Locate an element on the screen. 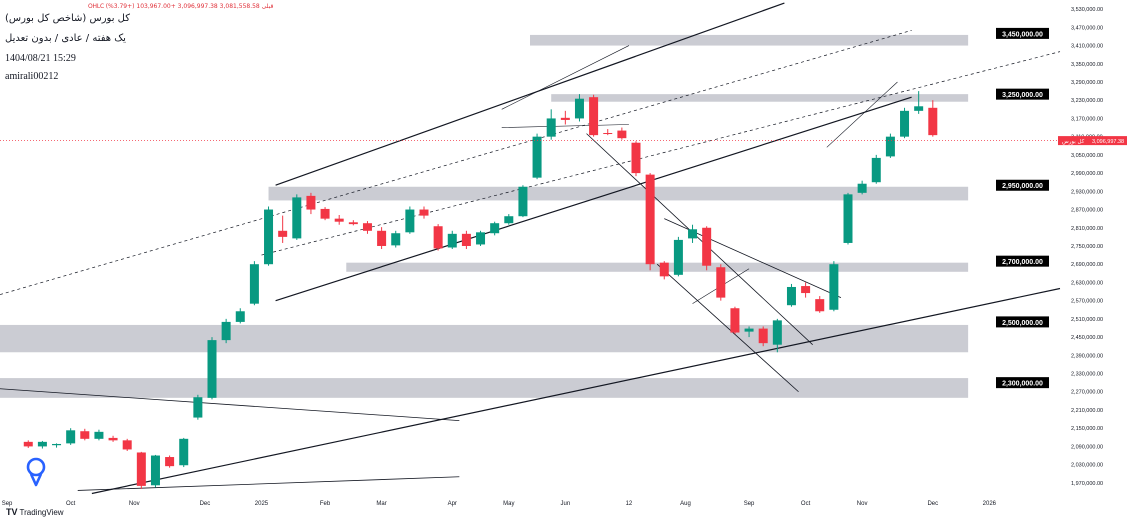 This screenshot has height=525, width=1131. x-tick-label: 12 is located at coordinates (629, 504).